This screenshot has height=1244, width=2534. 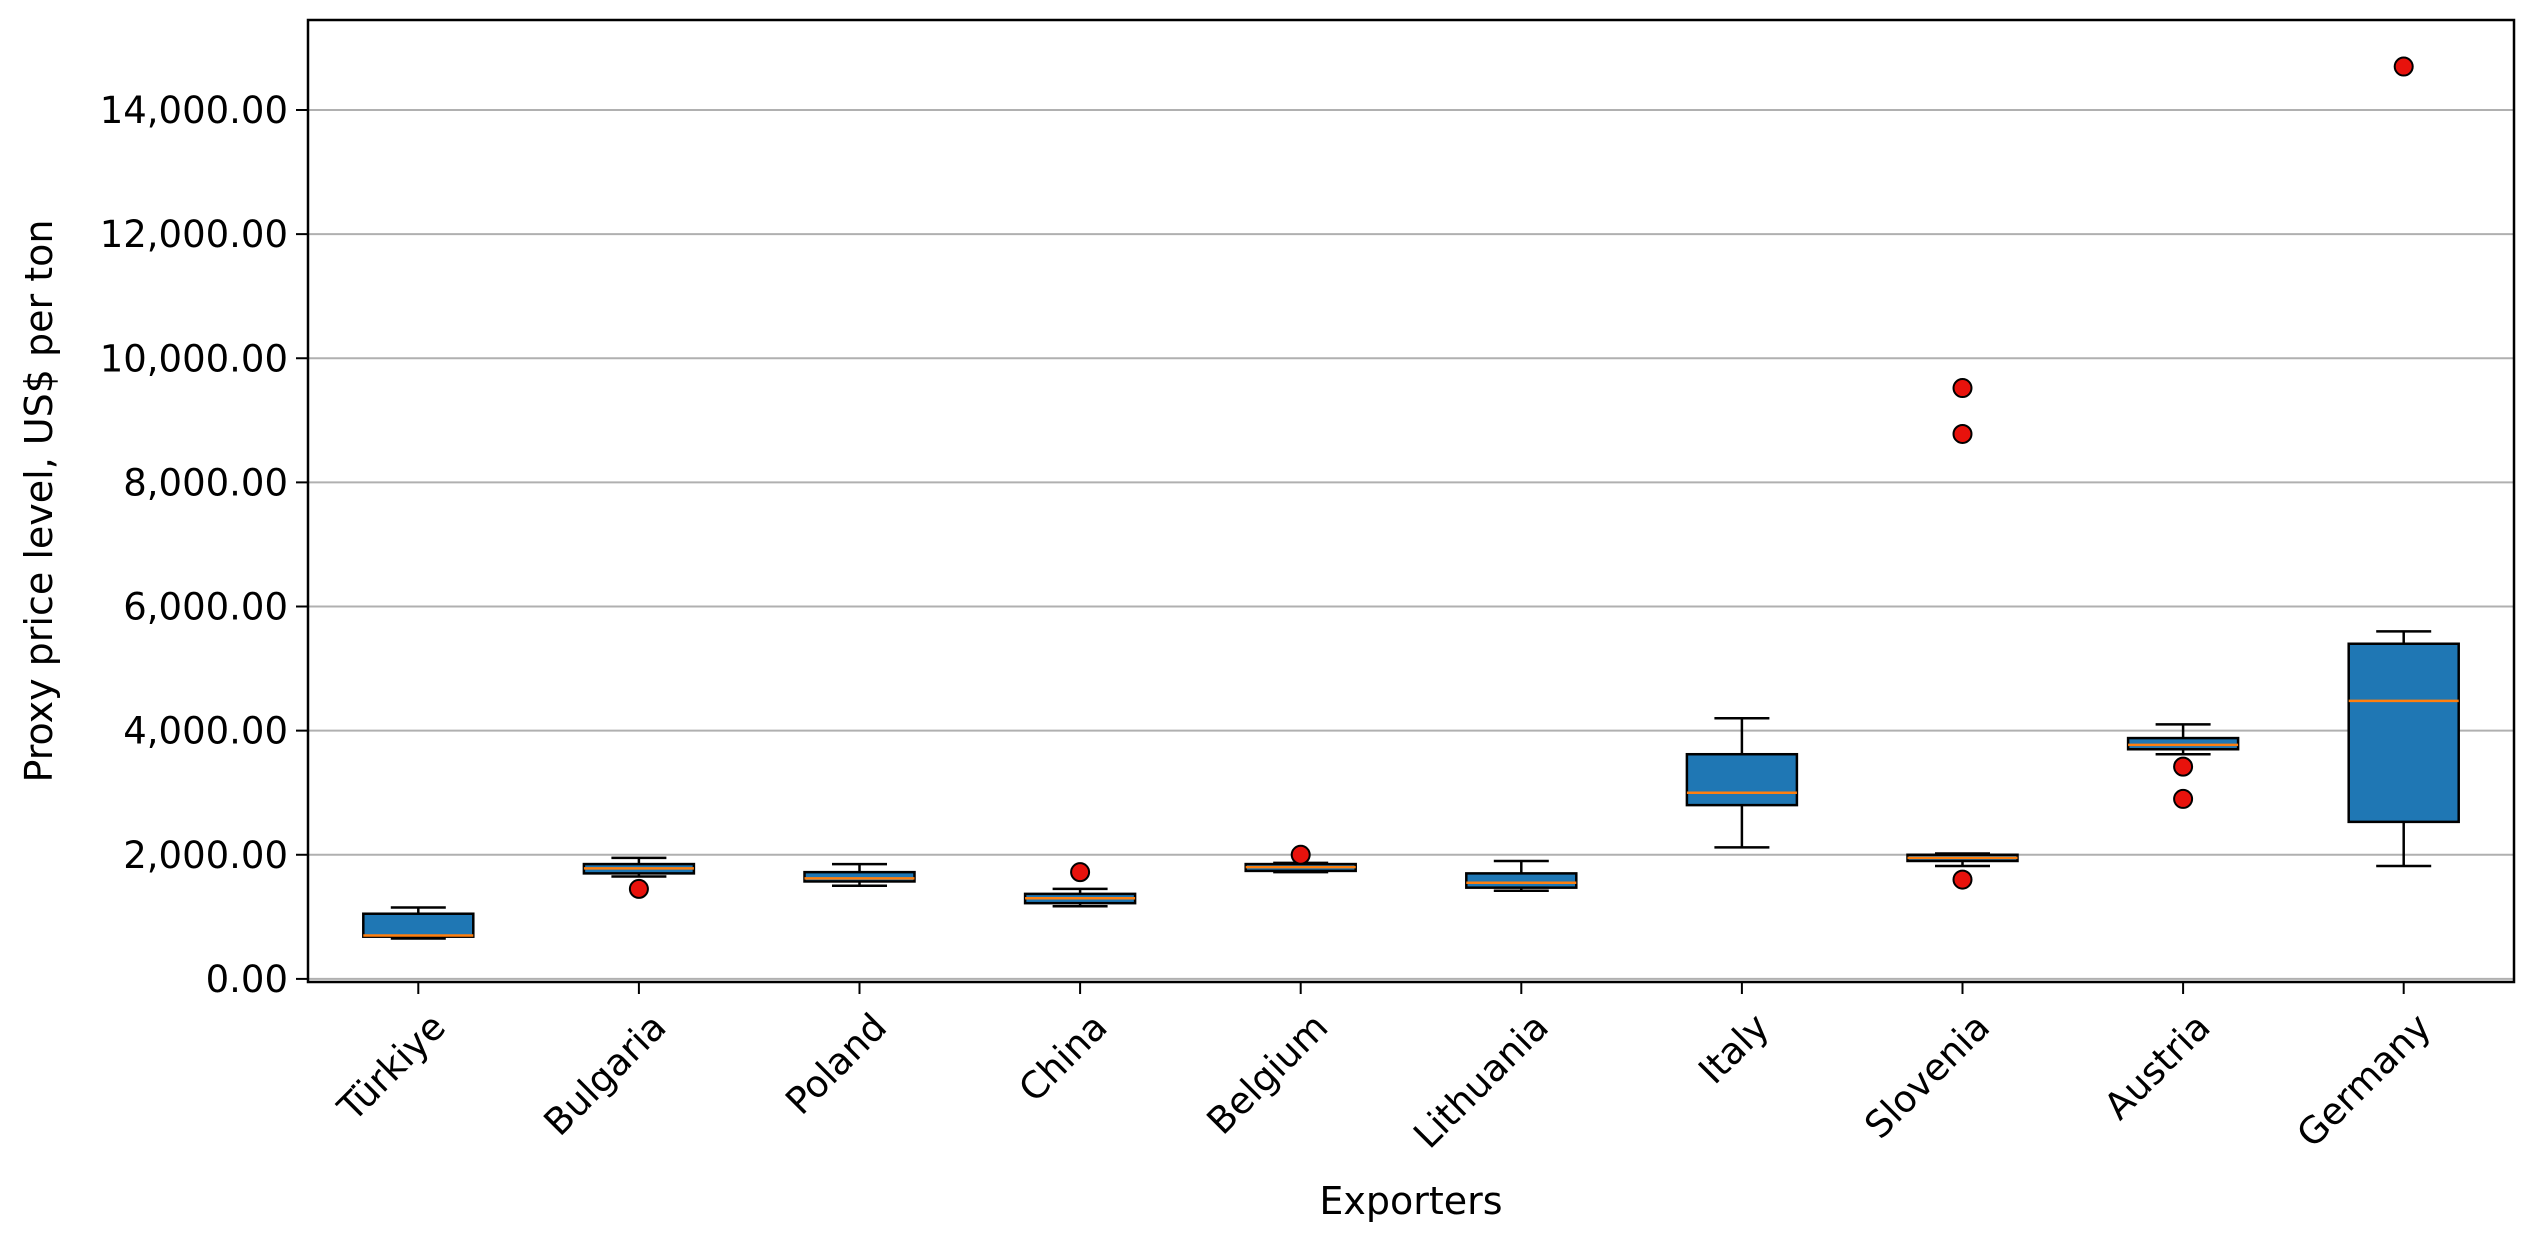 I want to click on y-tick-label: 6,000.00, so click(x=205, y=607).